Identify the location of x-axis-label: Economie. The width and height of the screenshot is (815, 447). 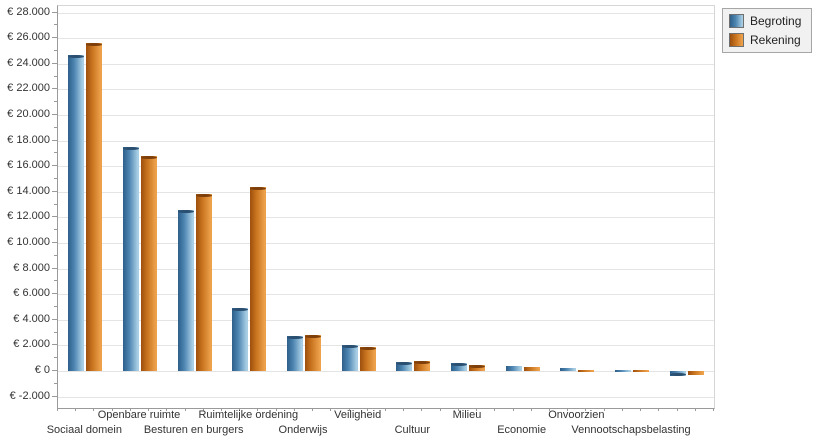
(522, 430).